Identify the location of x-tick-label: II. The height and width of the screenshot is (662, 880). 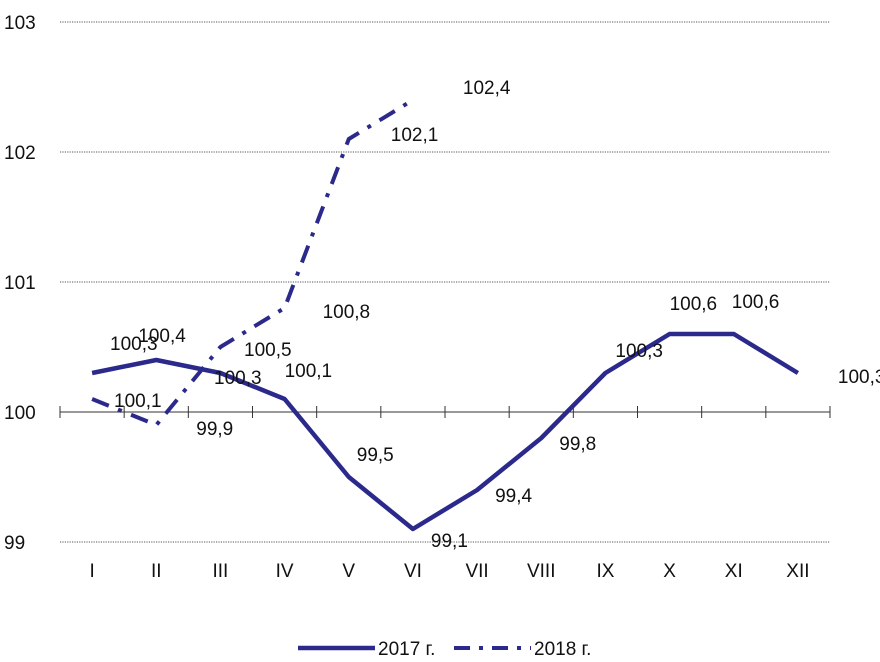
(156, 571).